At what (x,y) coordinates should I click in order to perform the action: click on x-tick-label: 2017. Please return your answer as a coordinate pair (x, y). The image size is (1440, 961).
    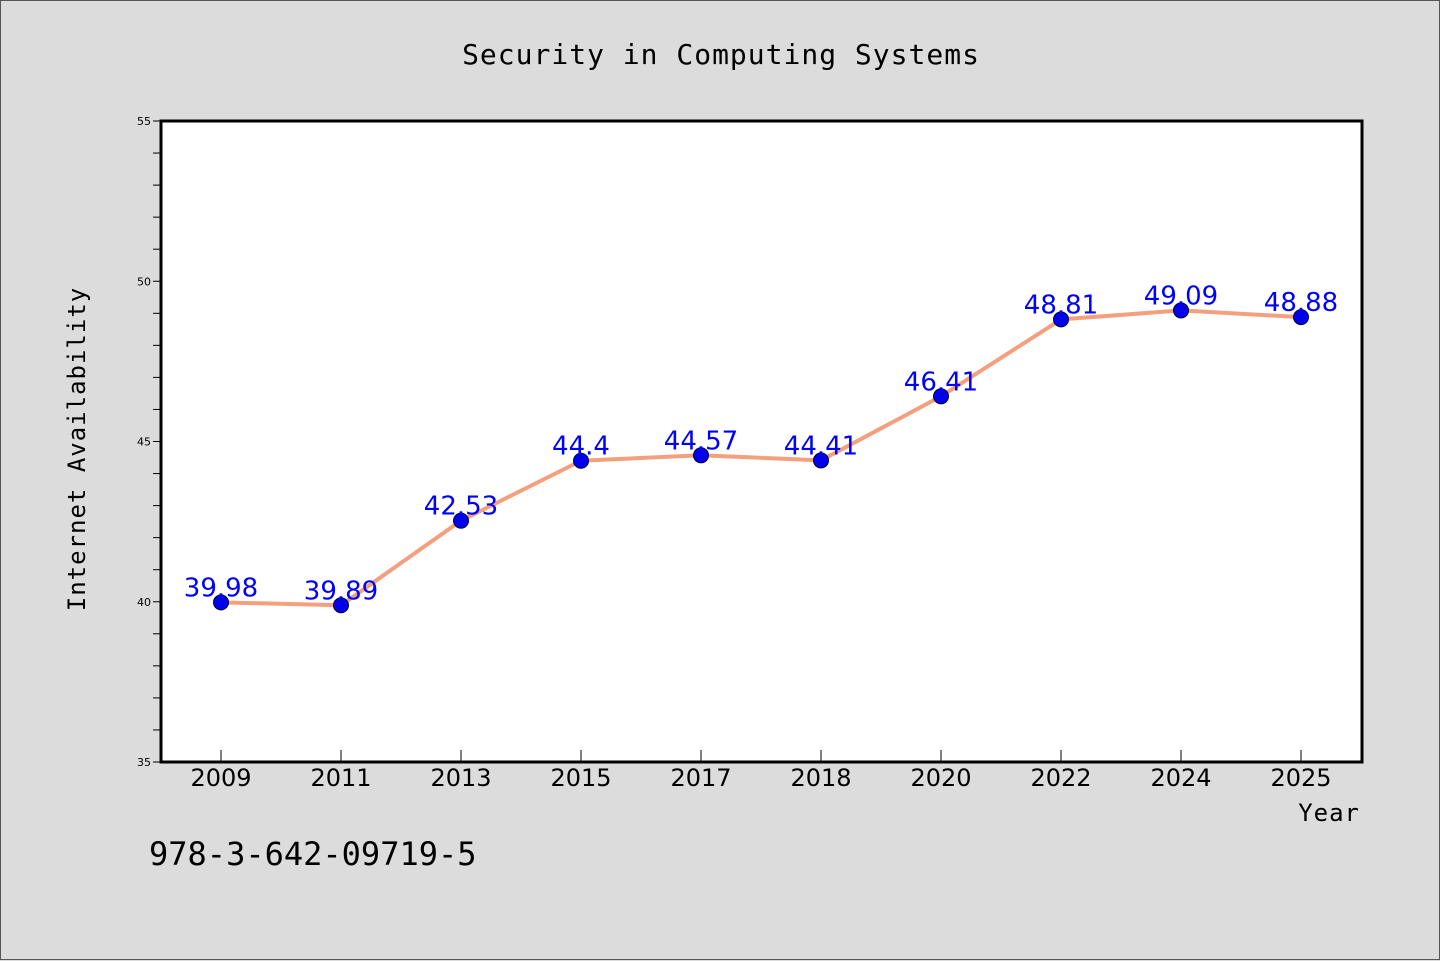
    Looking at the image, I should click on (700, 778).